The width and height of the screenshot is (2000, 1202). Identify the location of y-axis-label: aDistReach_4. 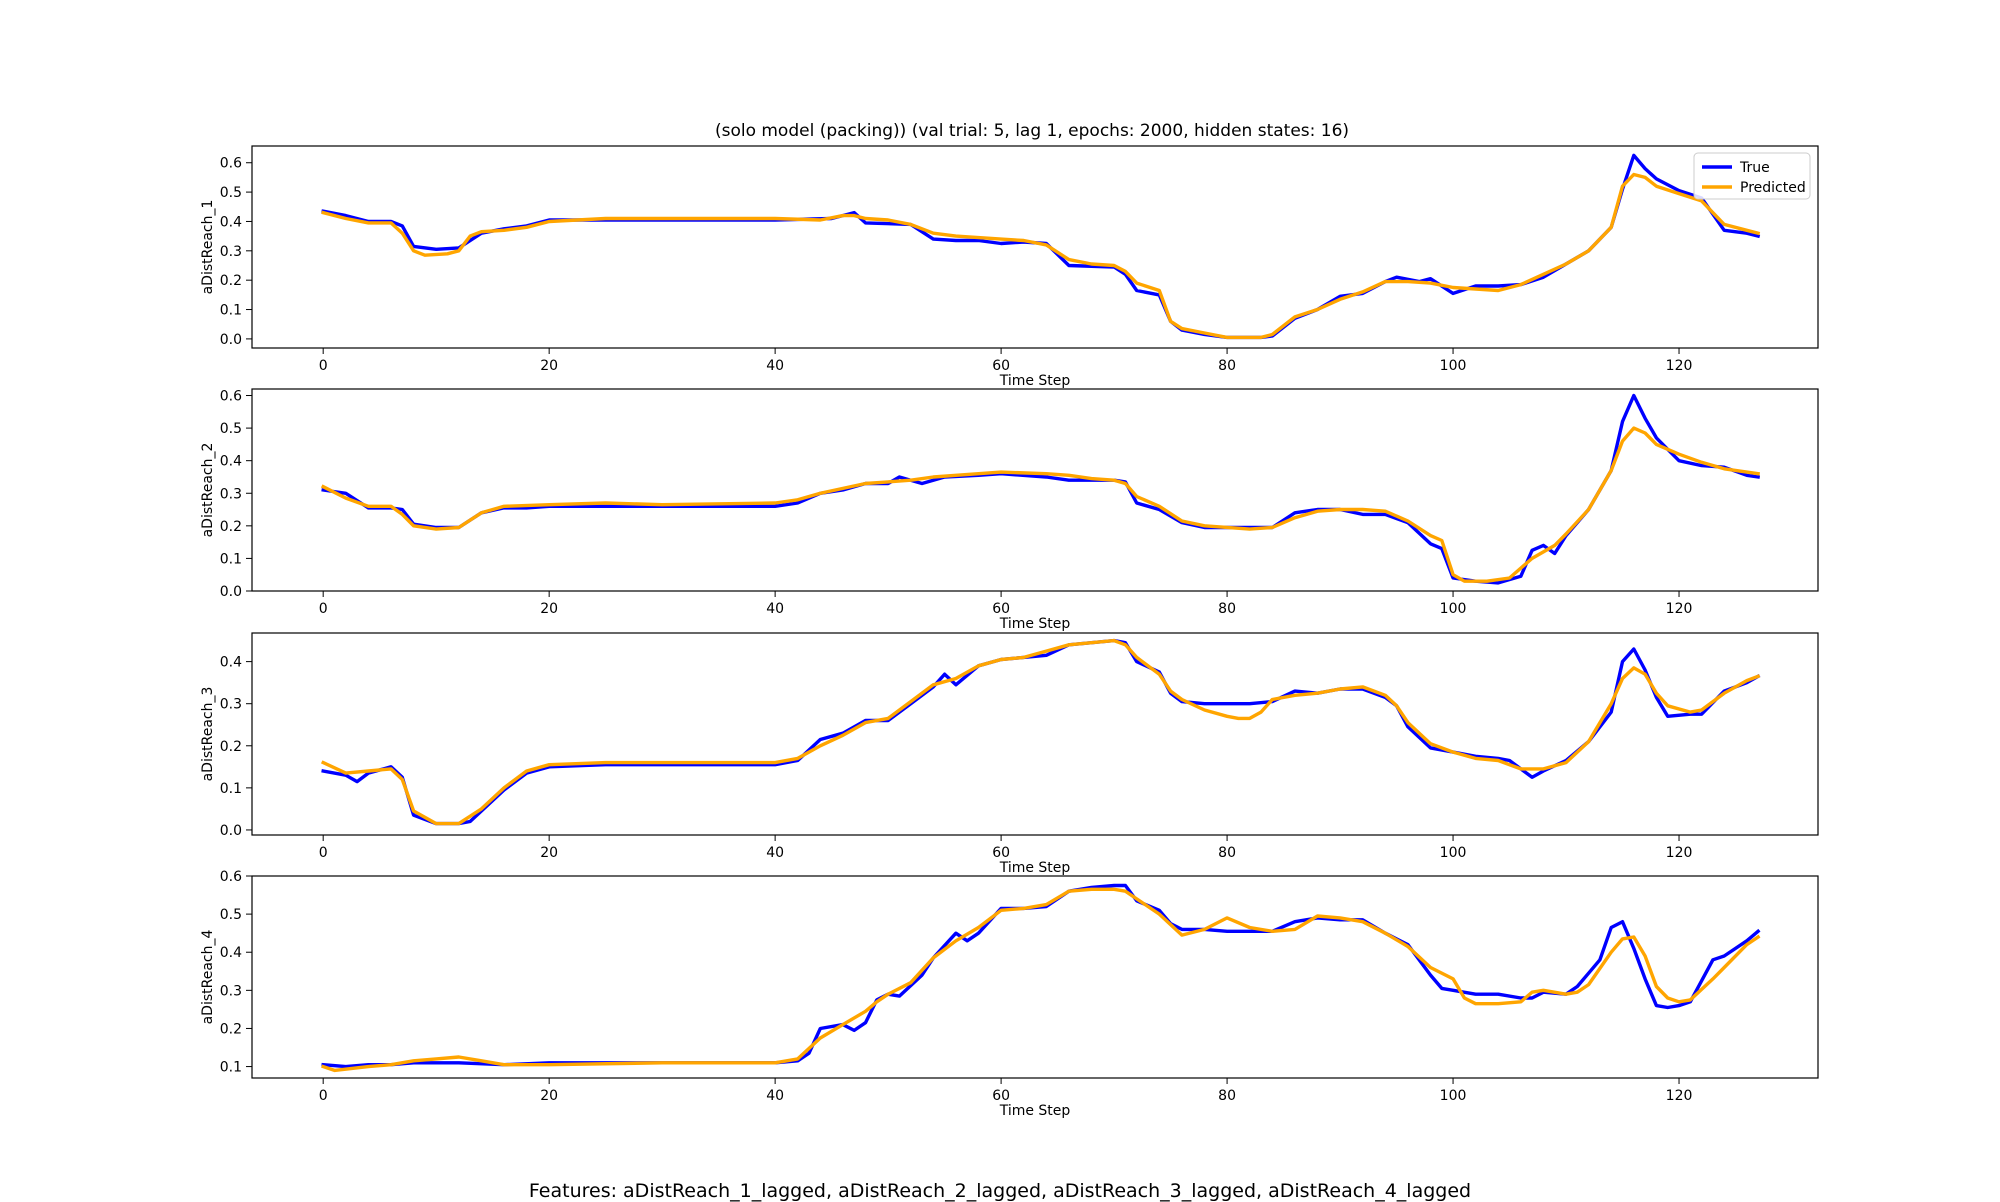
(208, 977).